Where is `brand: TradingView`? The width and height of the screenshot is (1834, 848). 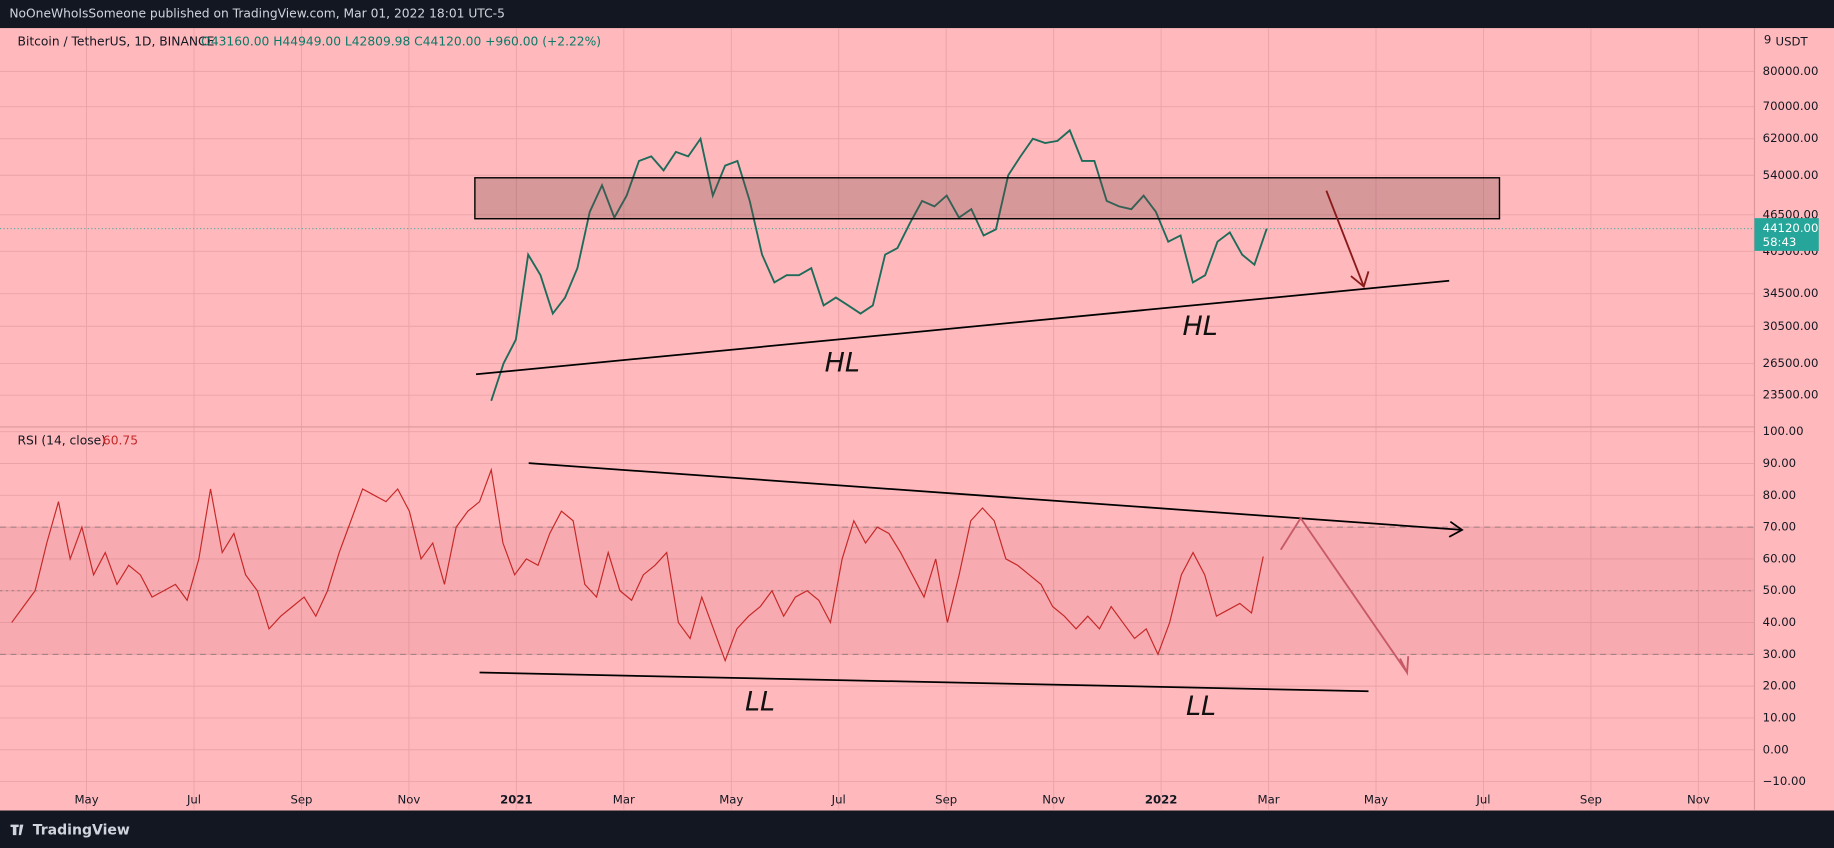 brand: TradingView is located at coordinates (81, 830).